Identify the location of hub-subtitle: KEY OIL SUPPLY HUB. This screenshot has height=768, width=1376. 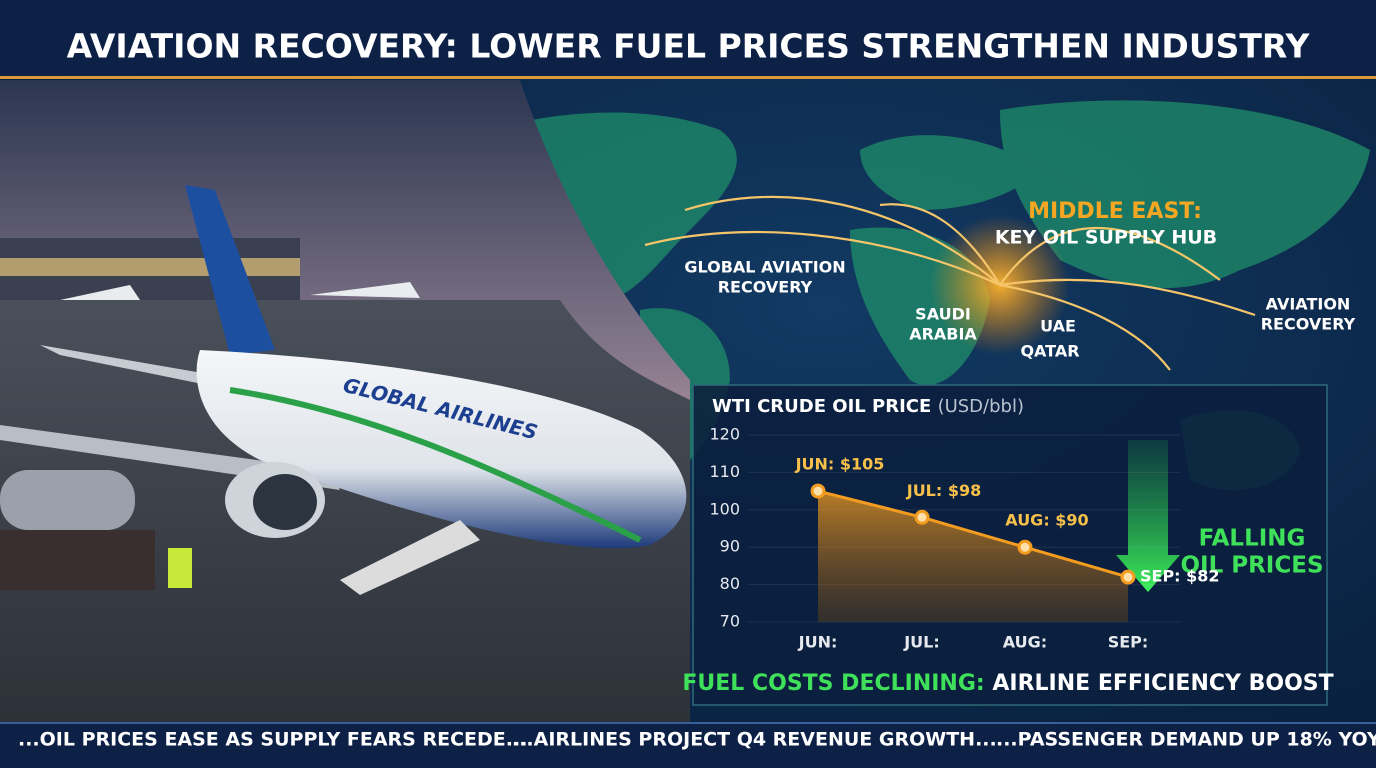
(1106, 238).